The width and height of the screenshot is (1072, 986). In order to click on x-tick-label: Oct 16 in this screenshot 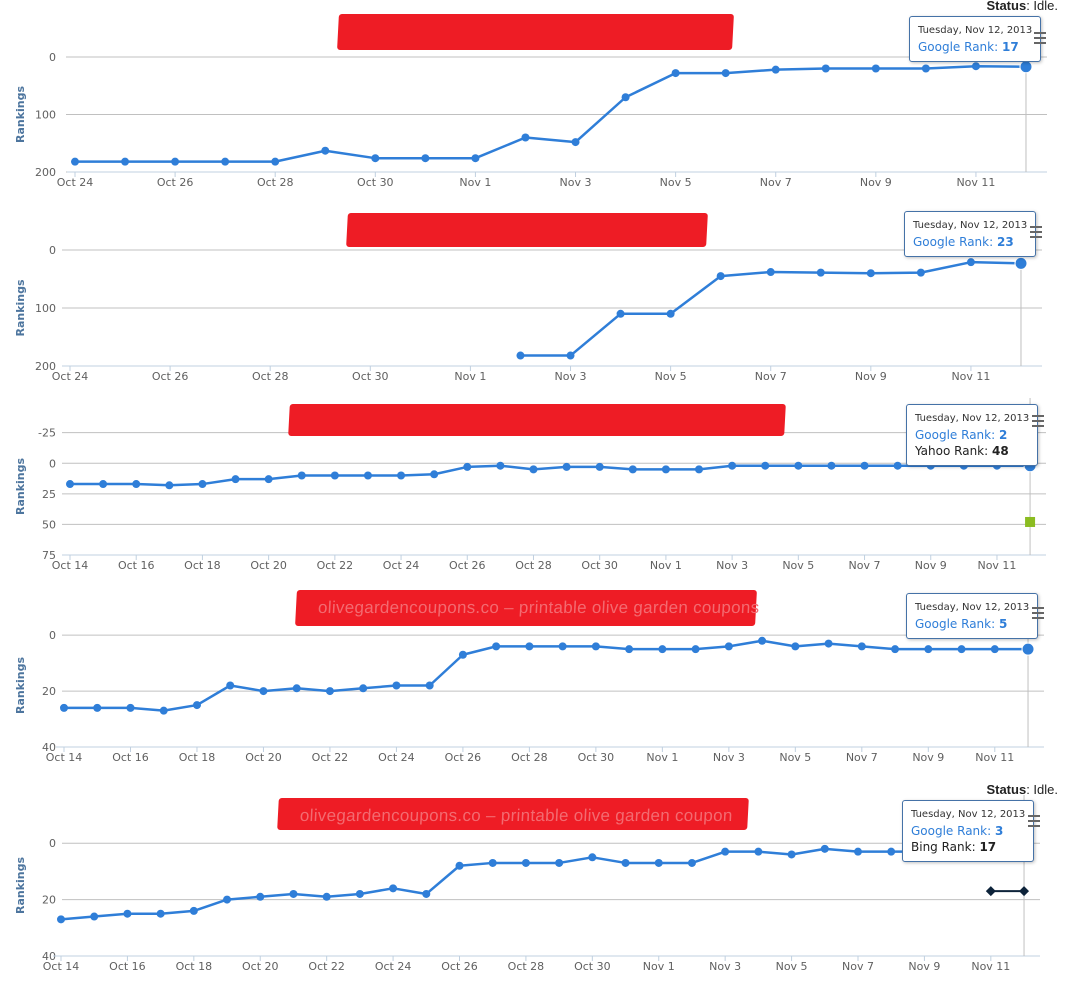, I will do `click(136, 565)`.